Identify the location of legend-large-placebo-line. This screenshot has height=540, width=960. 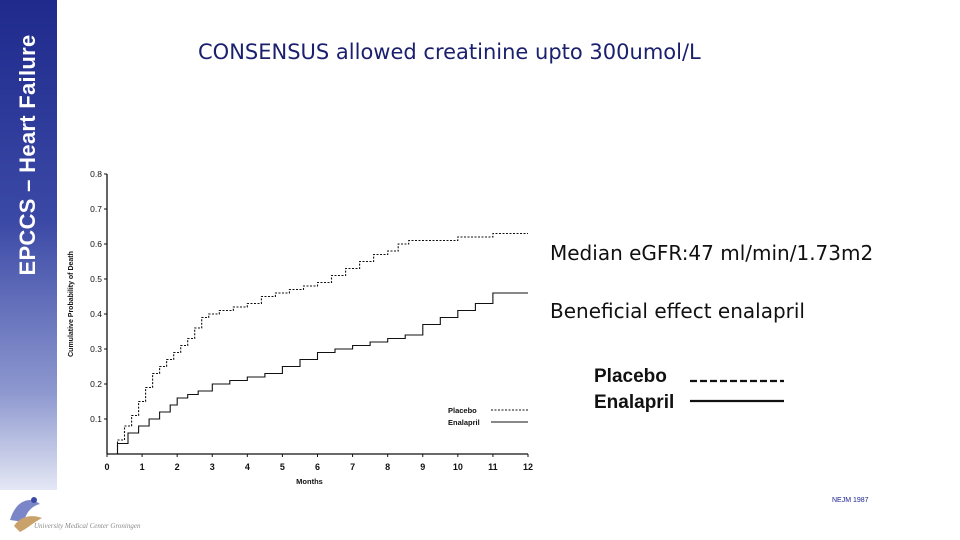
(737, 381).